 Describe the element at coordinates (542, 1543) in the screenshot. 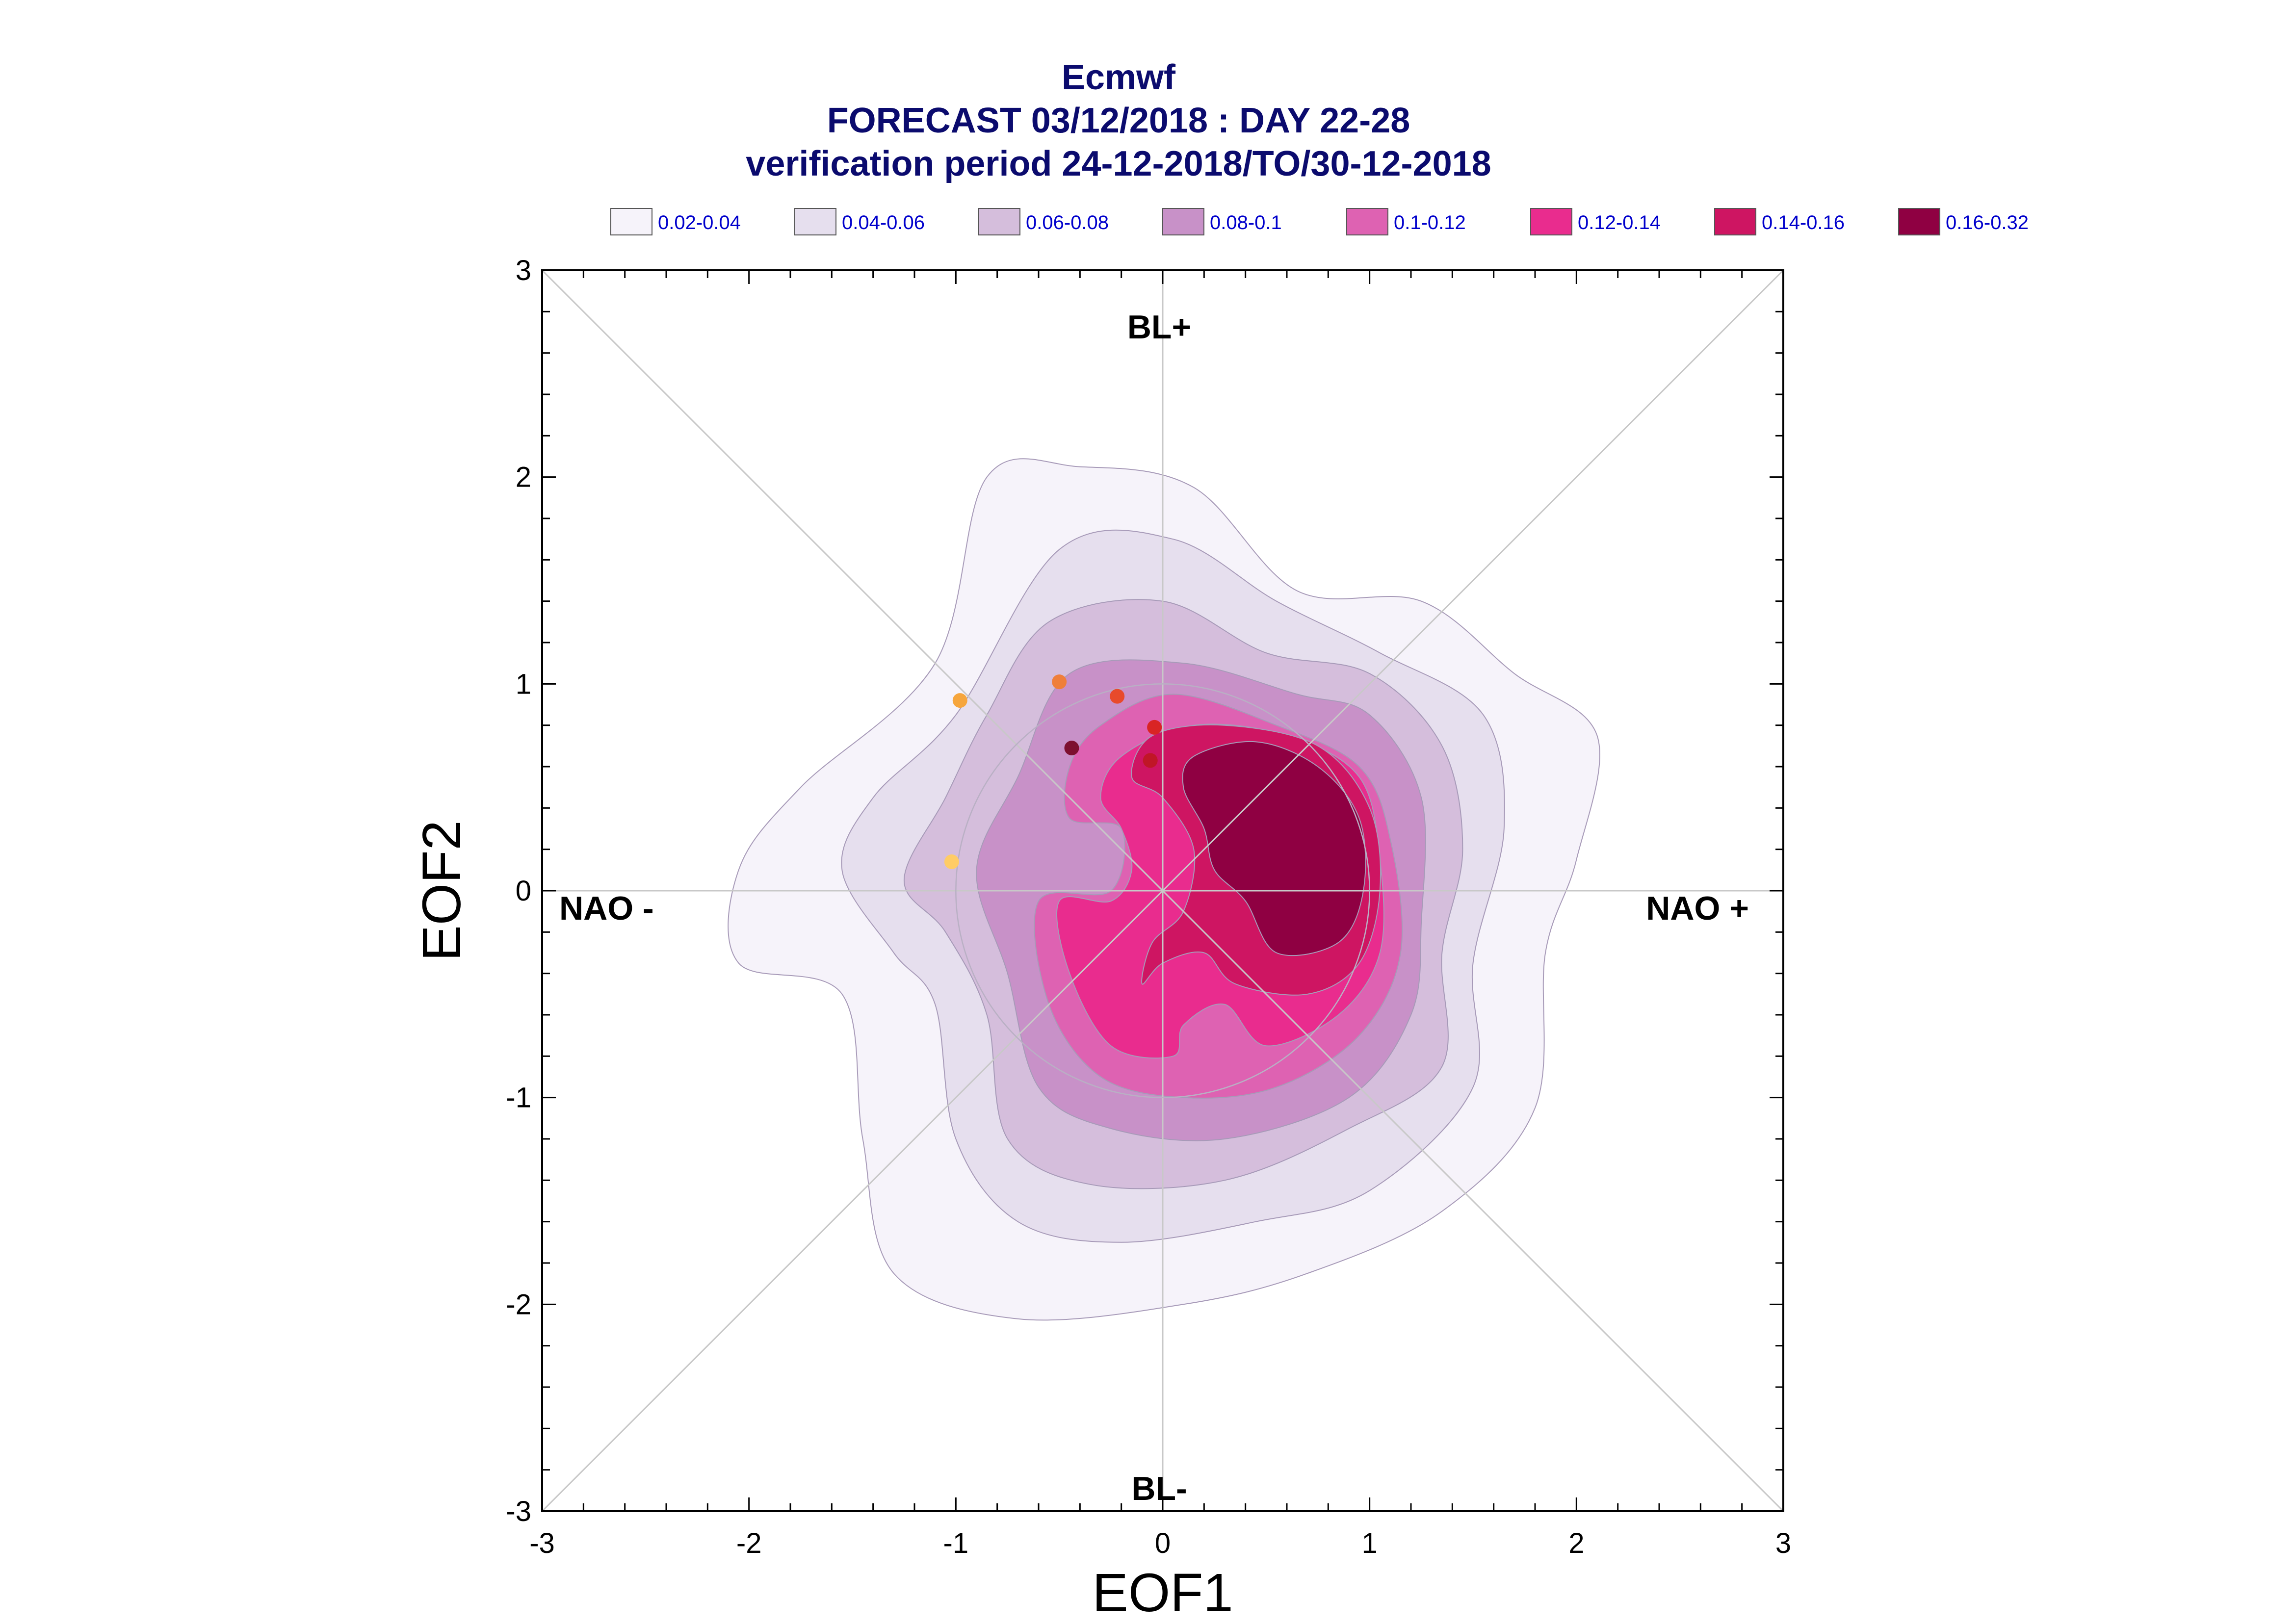

I see `x-tick-label: -3` at that location.